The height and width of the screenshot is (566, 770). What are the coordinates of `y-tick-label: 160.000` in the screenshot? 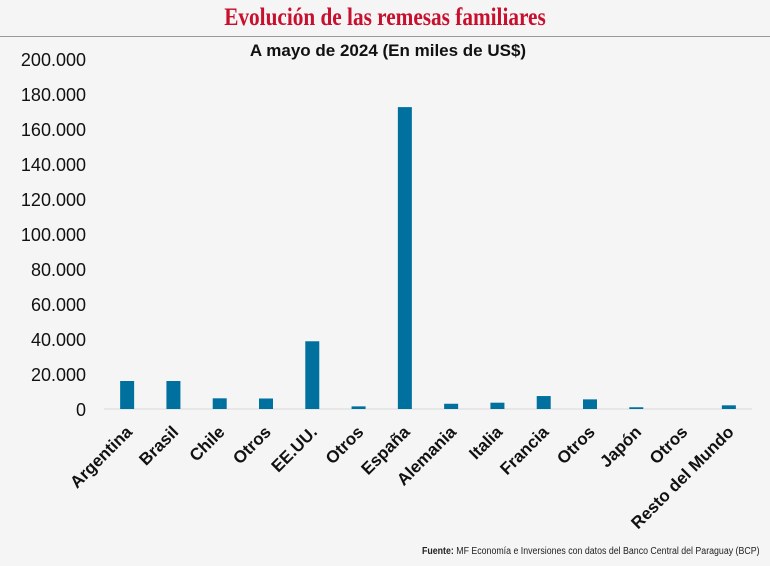 It's located at (53, 130).